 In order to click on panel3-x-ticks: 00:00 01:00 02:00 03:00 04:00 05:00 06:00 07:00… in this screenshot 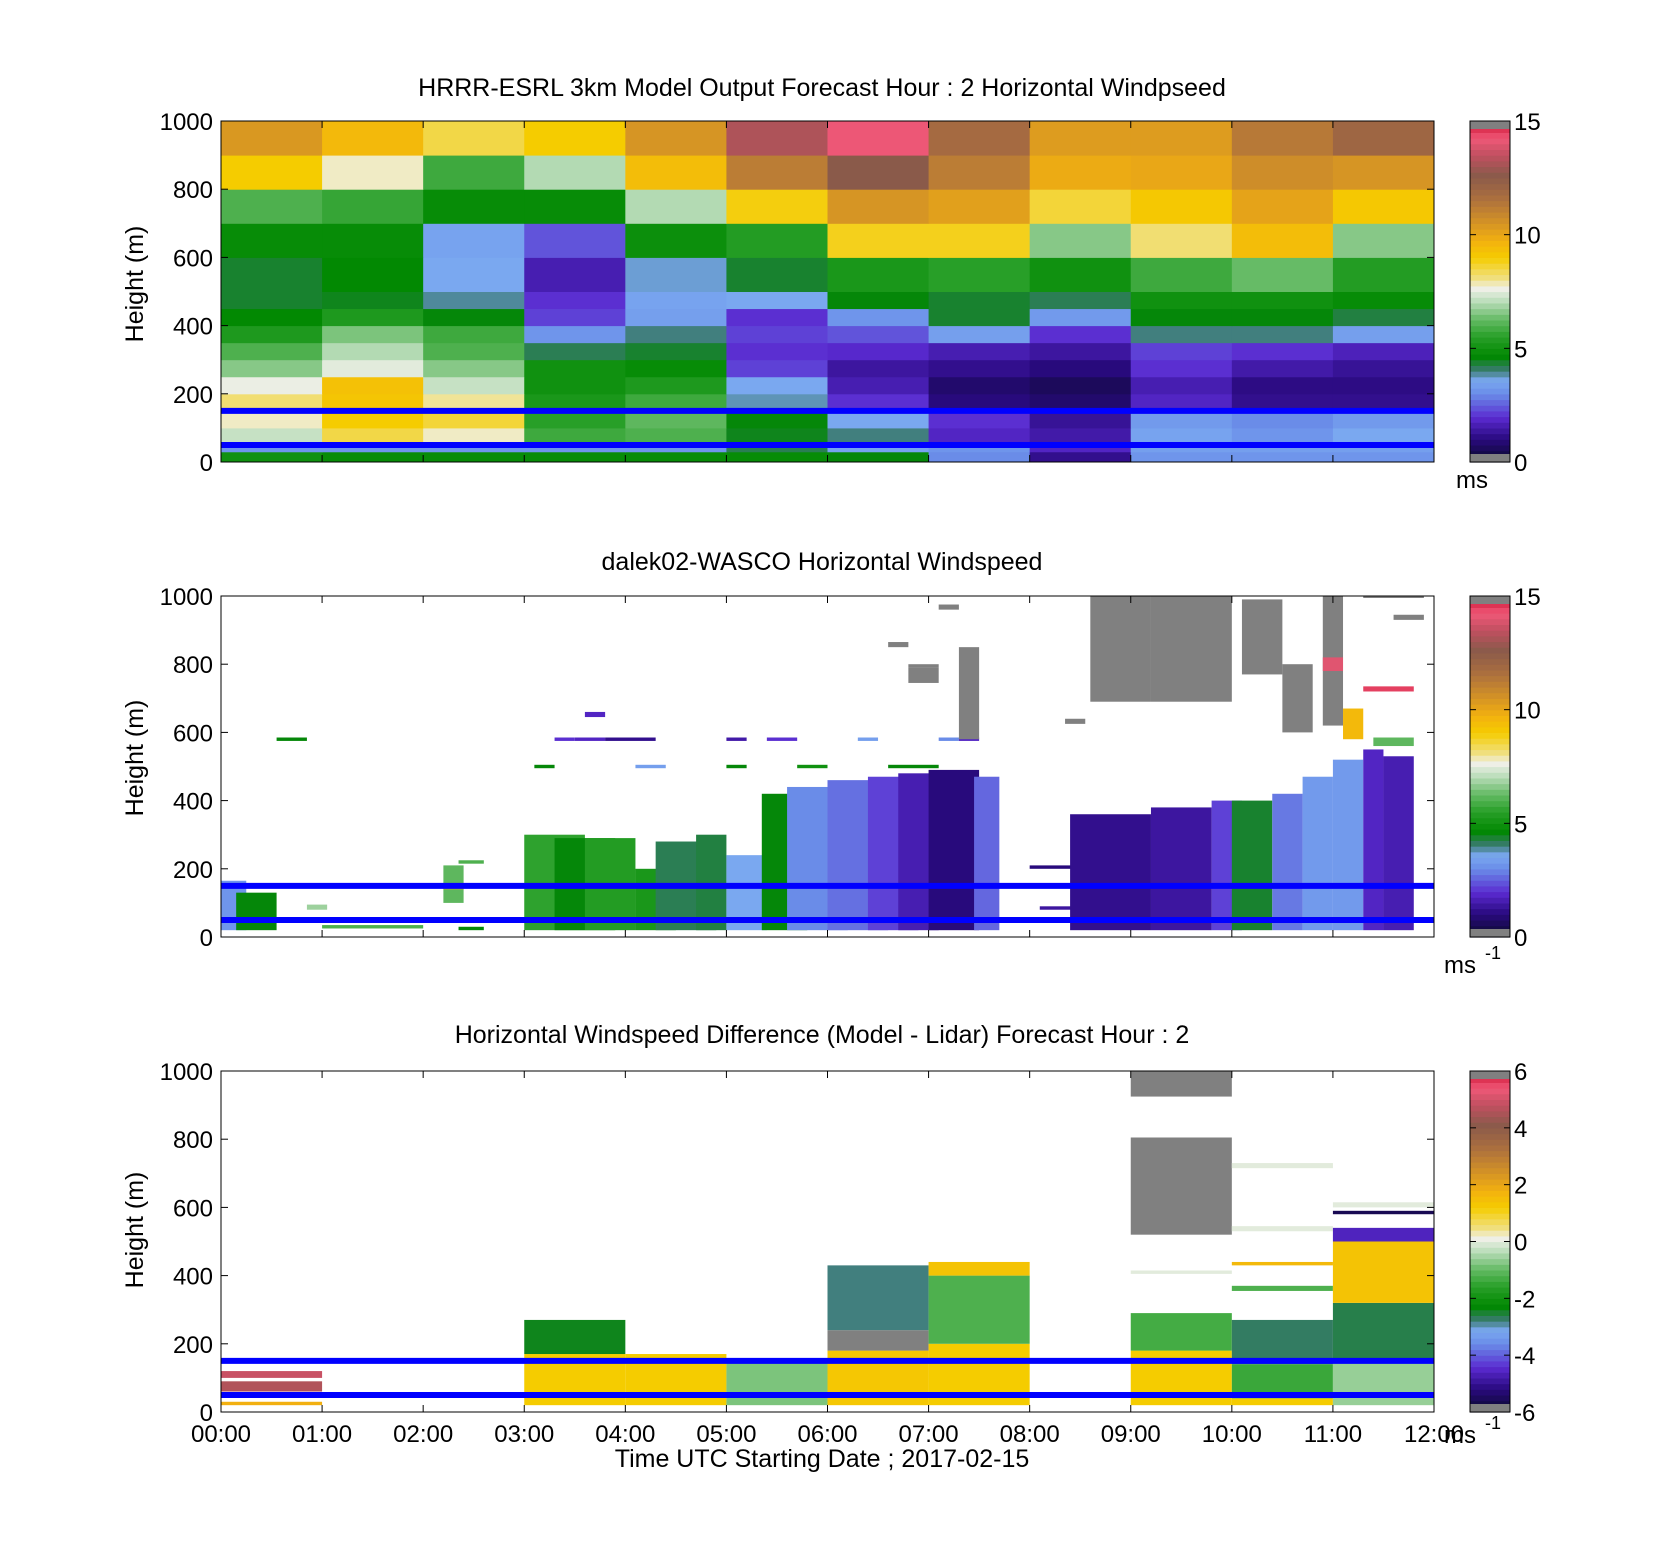, I will do `click(827, 1434)`.